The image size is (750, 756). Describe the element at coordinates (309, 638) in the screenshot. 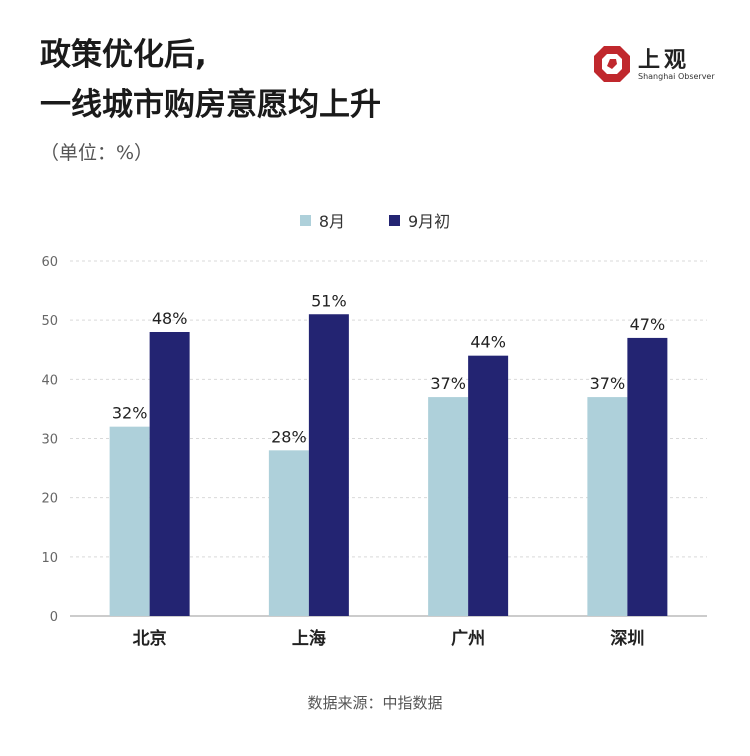

I see `x-tick-label: 上海` at that location.